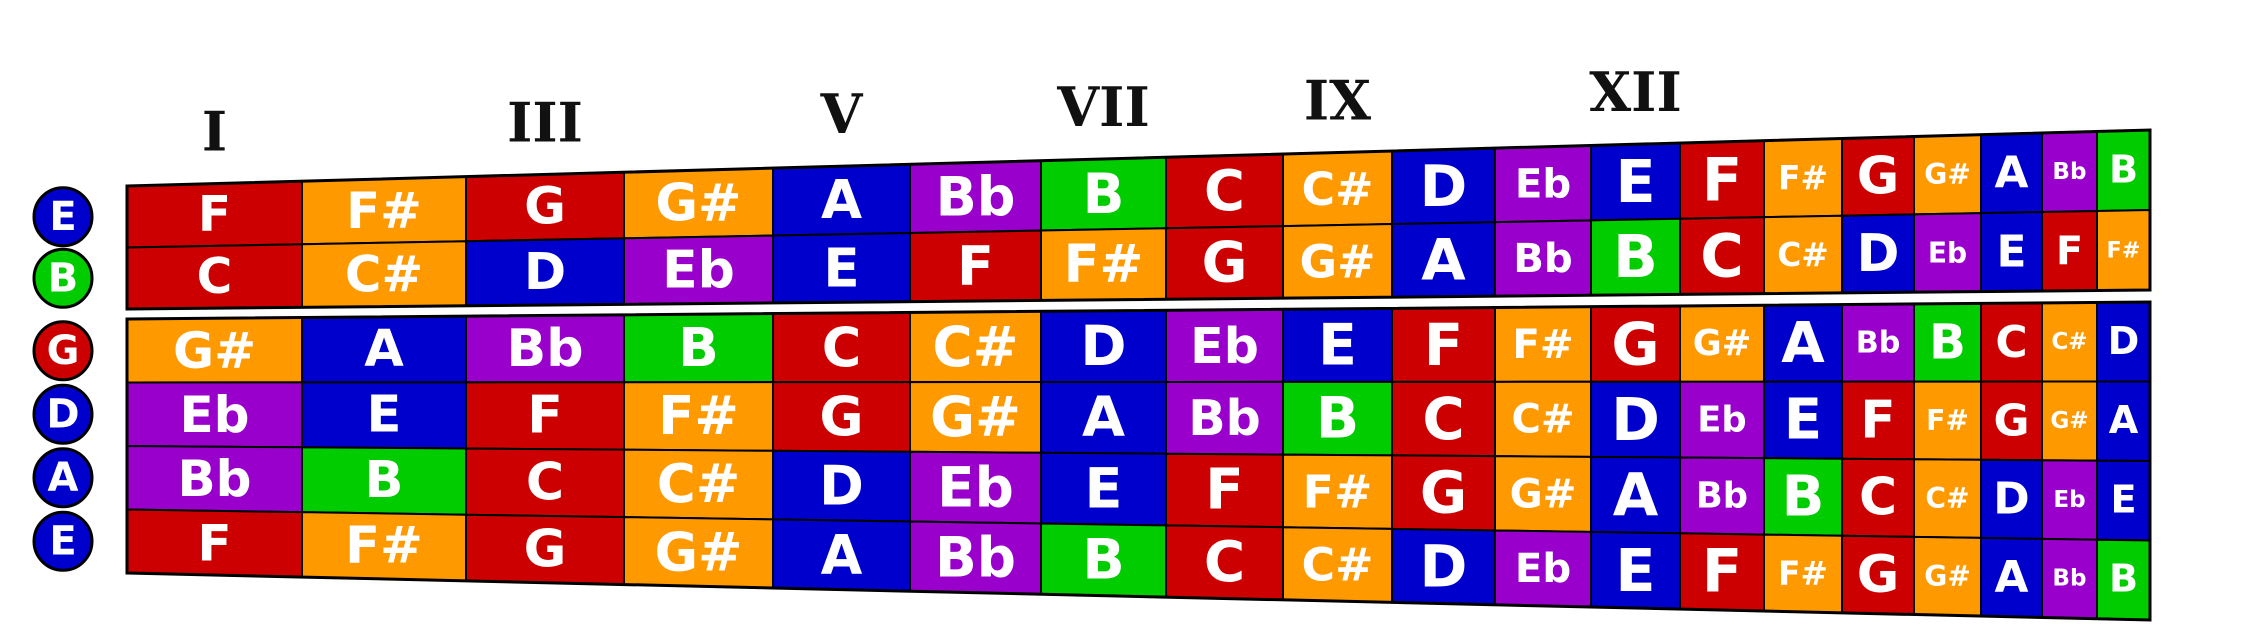  I want to click on fret-number-label: XII, so click(1635, 92).